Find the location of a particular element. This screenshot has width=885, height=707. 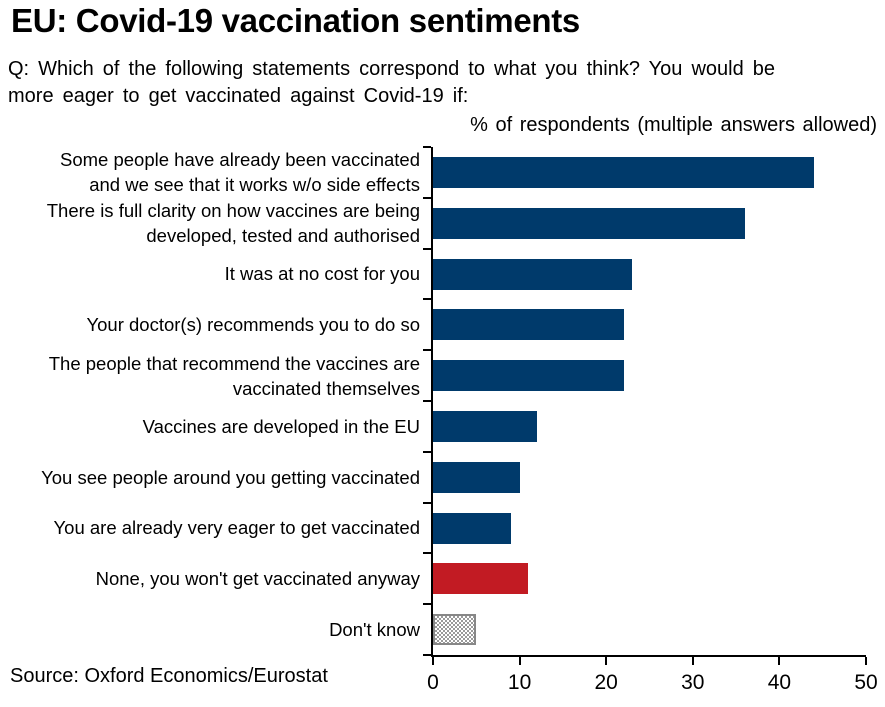

category-label: Vaccines are developed in the EU is located at coordinates (281, 426).